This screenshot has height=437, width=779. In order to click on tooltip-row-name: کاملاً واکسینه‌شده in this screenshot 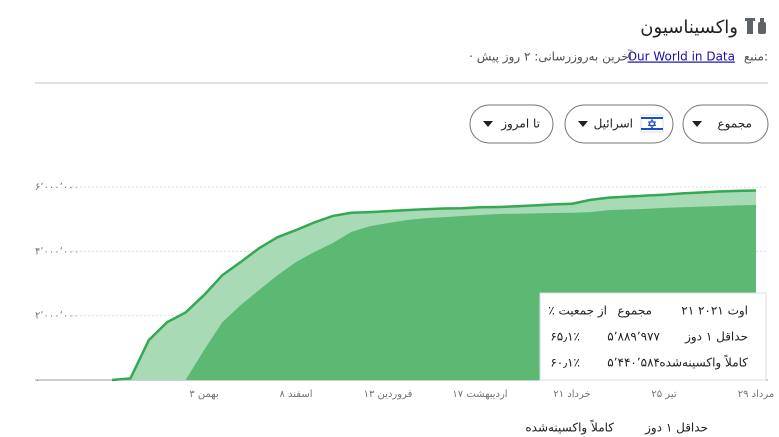, I will do `click(703, 363)`.